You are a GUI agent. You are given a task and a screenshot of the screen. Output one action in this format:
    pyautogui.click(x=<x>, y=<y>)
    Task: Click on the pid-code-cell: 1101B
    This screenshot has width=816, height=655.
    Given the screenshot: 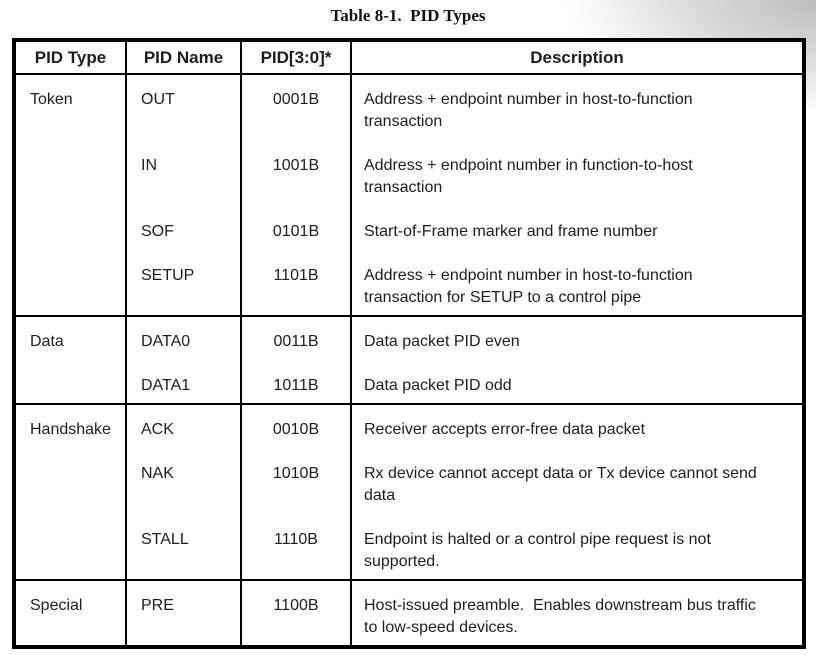 What is the action you would take?
    pyautogui.click(x=297, y=290)
    